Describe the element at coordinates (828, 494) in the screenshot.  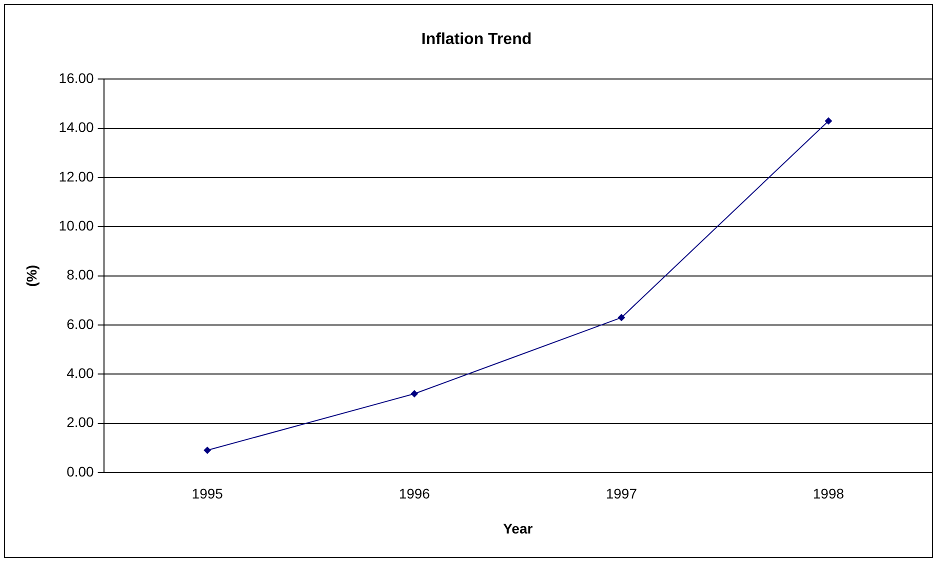
I see `x-tick-label: 1998` at that location.